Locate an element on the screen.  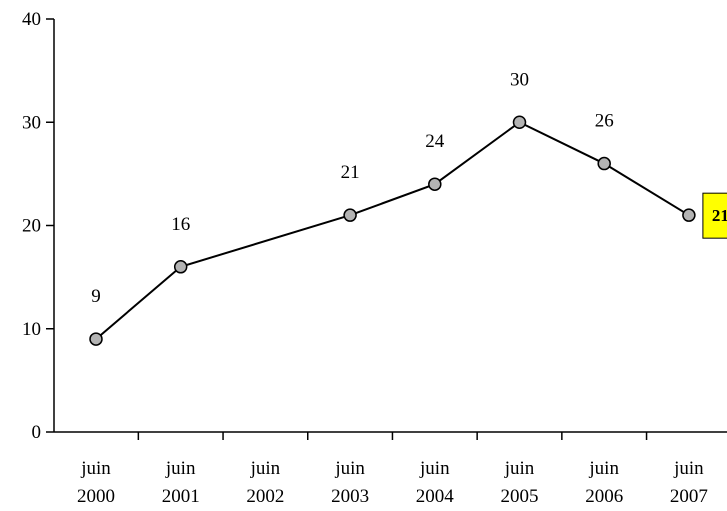
data-label: 9 is located at coordinates (96, 296).